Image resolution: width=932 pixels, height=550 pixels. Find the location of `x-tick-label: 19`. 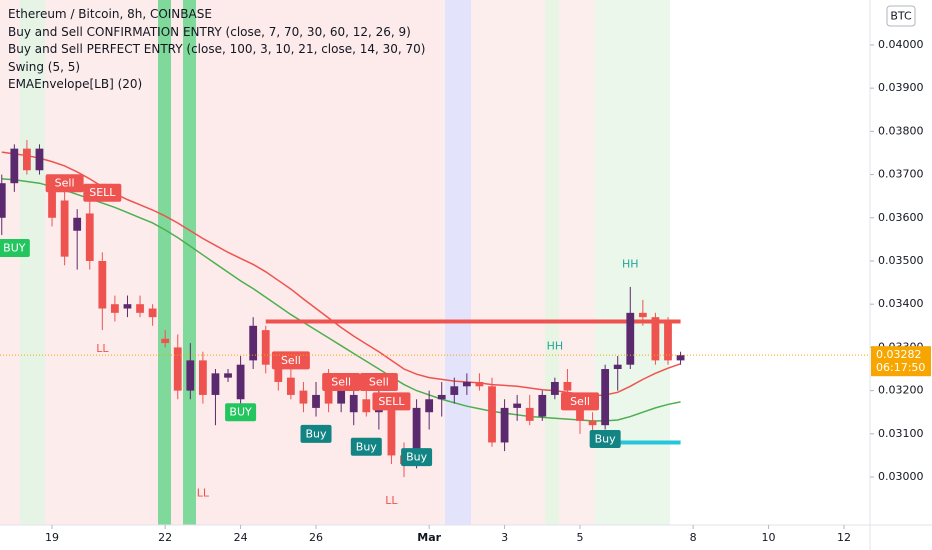

x-tick-label: 19 is located at coordinates (52, 537).